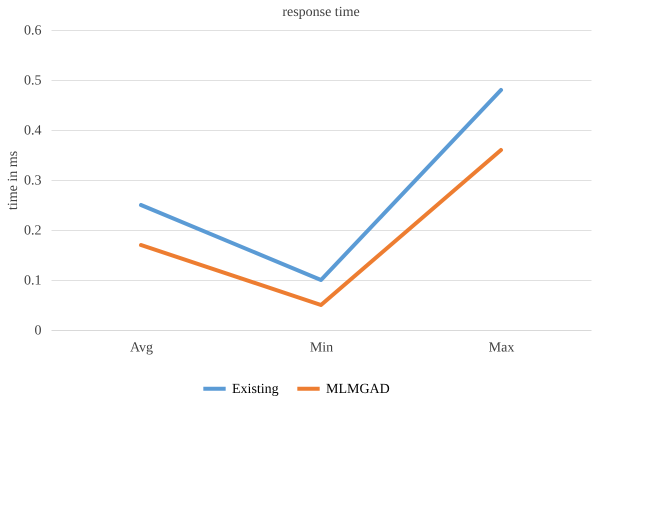  I want to click on legend-label: MLMGAD, so click(358, 389).